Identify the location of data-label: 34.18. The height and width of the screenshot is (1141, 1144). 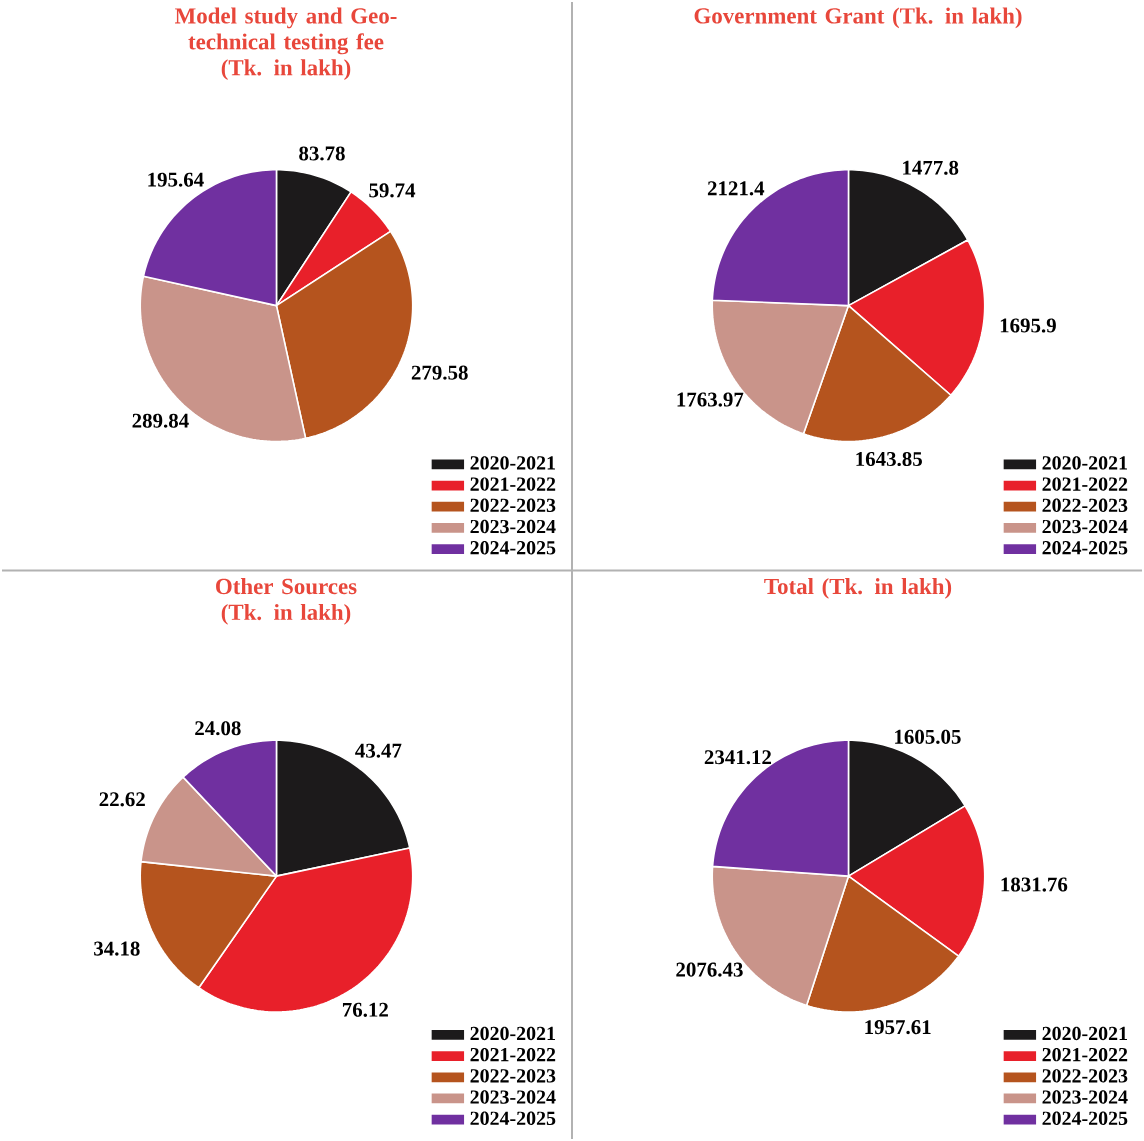
(117, 948).